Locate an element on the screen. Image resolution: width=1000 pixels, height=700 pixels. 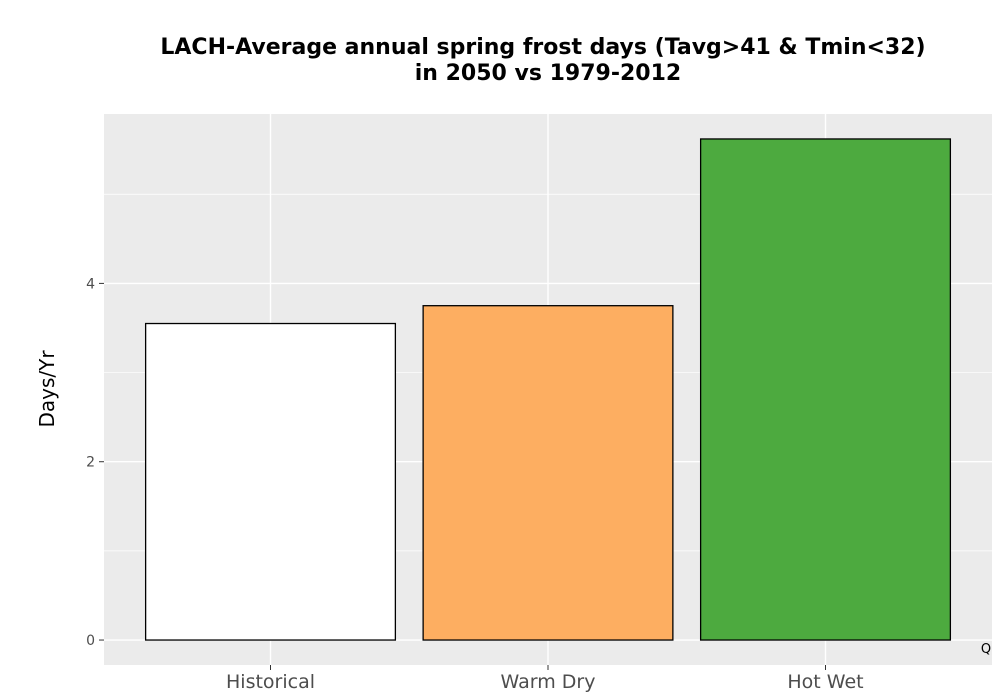
y-tick-label: 2 is located at coordinates (90, 463).